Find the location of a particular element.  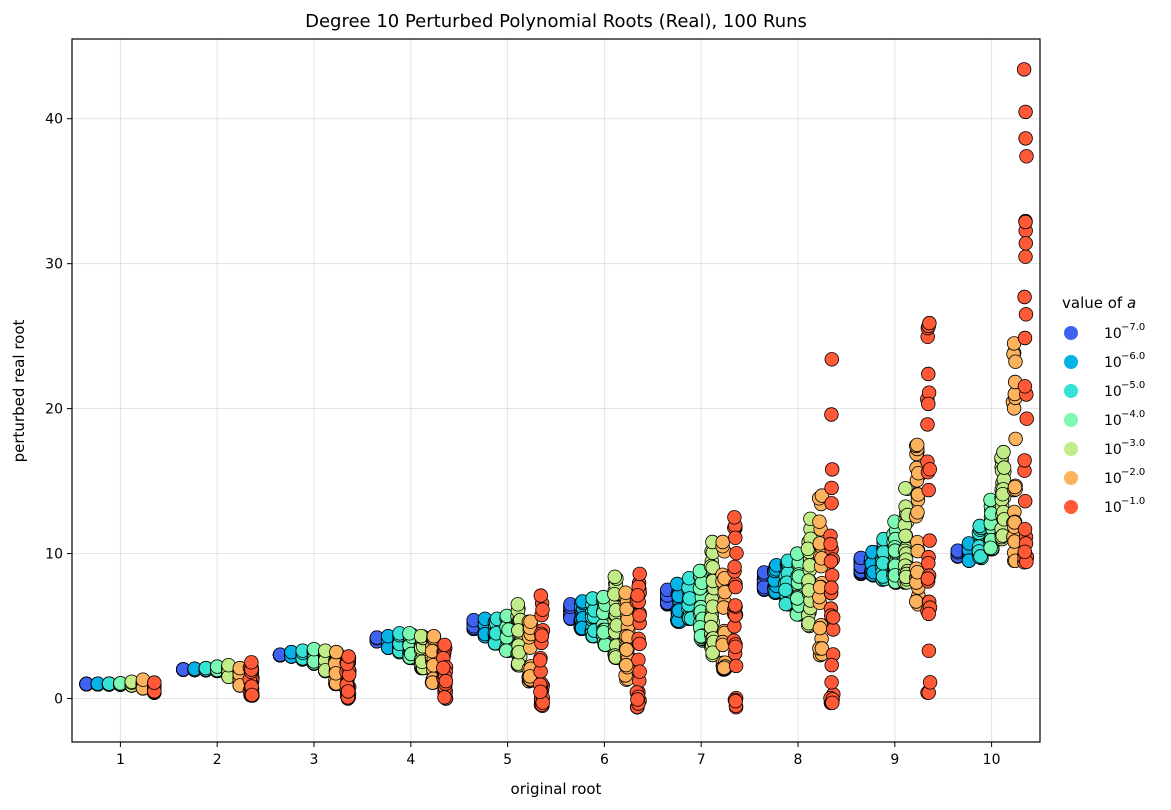

x-tick-label: 2 is located at coordinates (217, 760).